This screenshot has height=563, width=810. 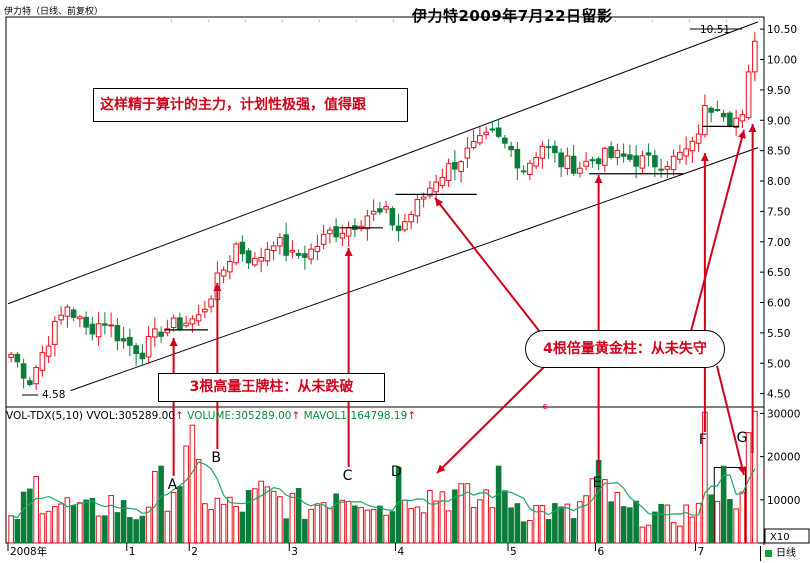 What do you see at coordinates (783, 458) in the screenshot?
I see `volume-tick-label: 20000` at bounding box center [783, 458].